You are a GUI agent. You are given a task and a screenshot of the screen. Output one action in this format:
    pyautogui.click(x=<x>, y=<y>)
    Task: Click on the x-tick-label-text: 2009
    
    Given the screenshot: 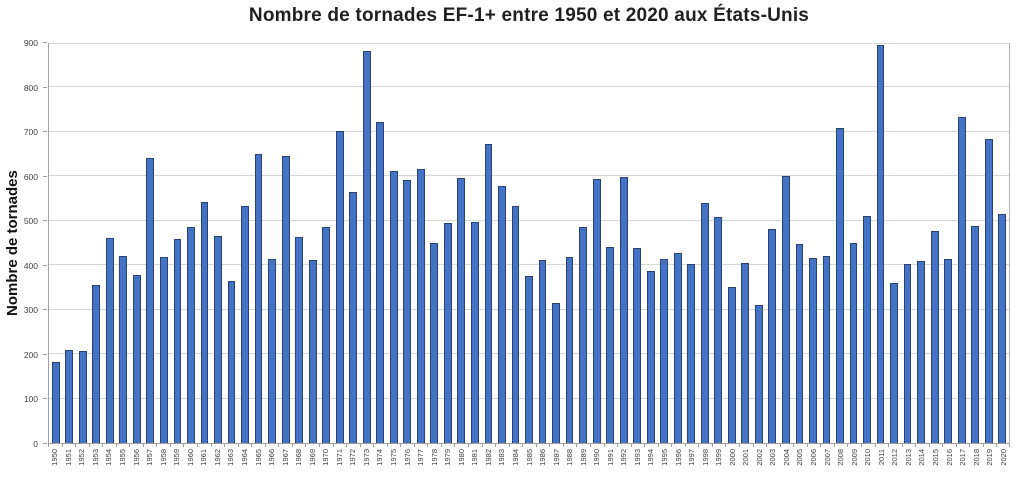 What is the action you would take?
    pyautogui.click(x=854, y=457)
    